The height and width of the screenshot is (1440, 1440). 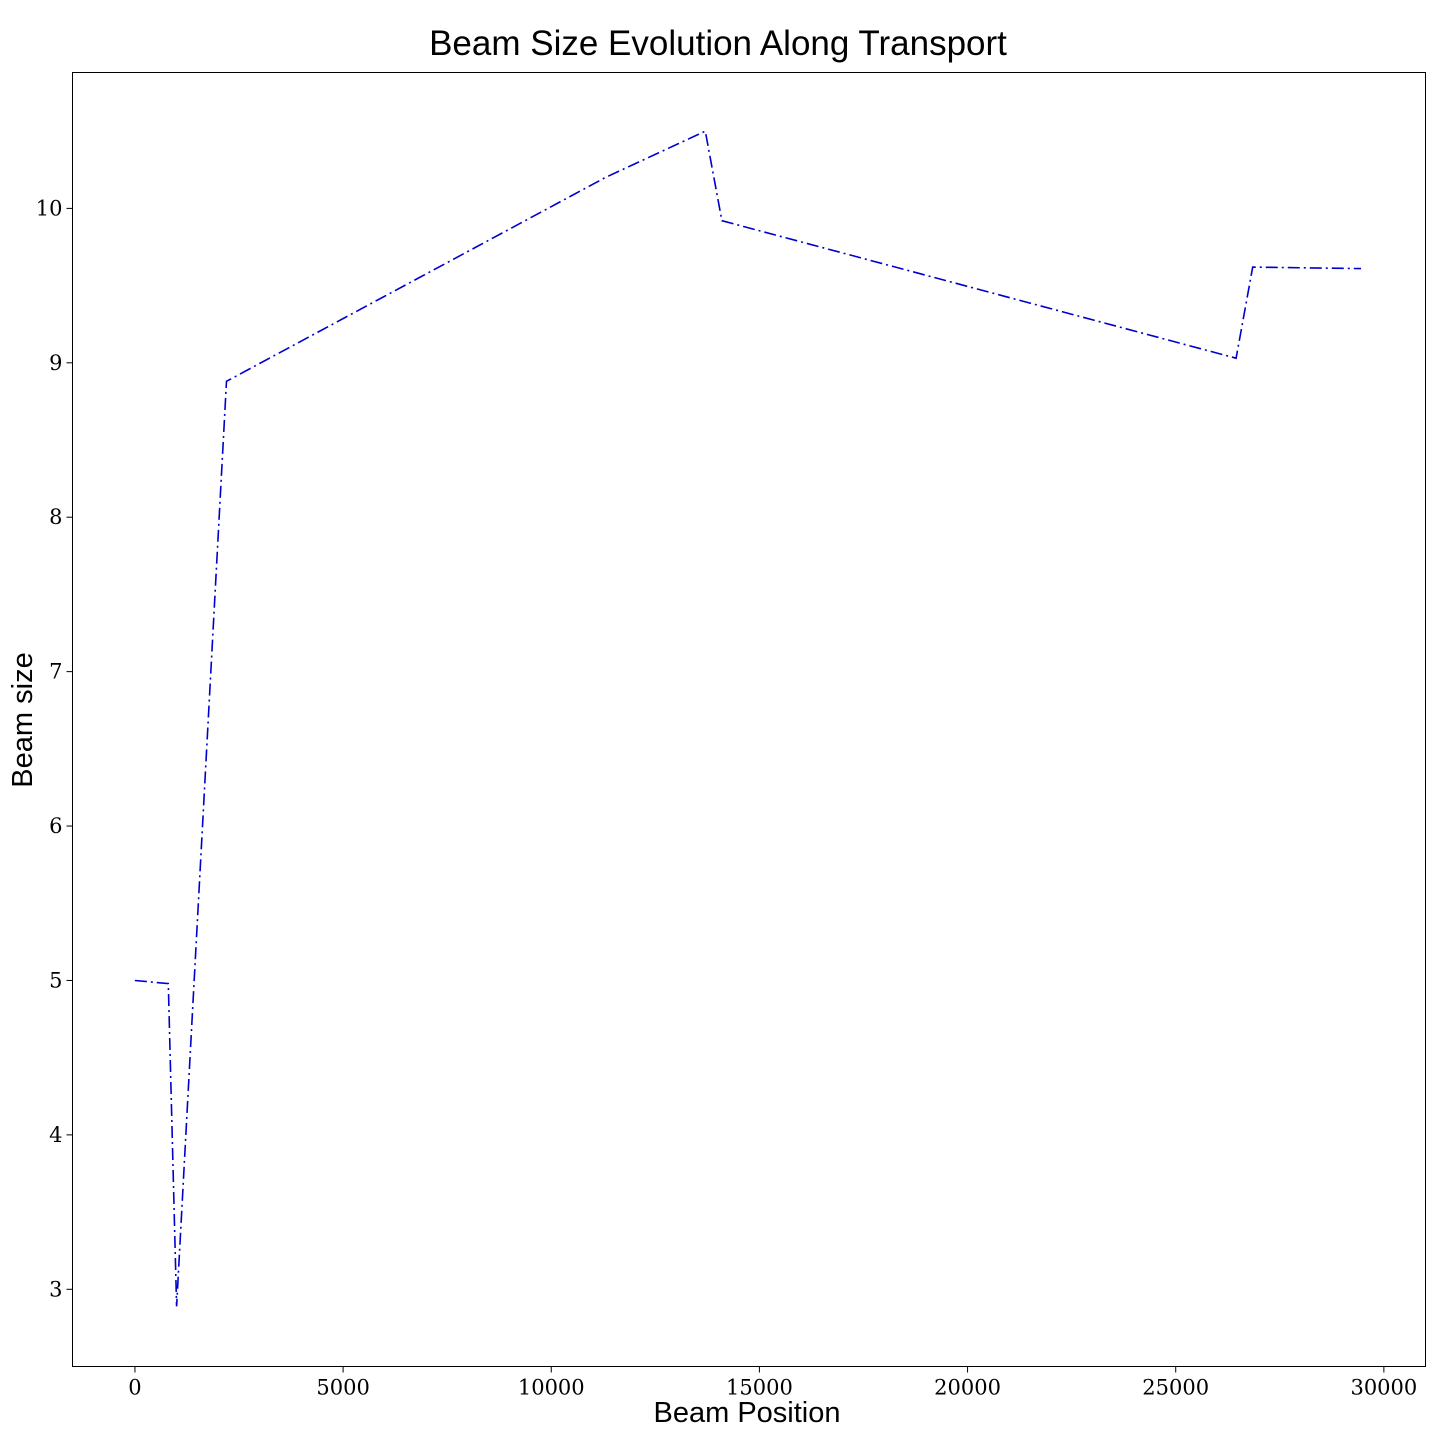 I want to click on y-tick-label: 6, so click(x=55, y=826).